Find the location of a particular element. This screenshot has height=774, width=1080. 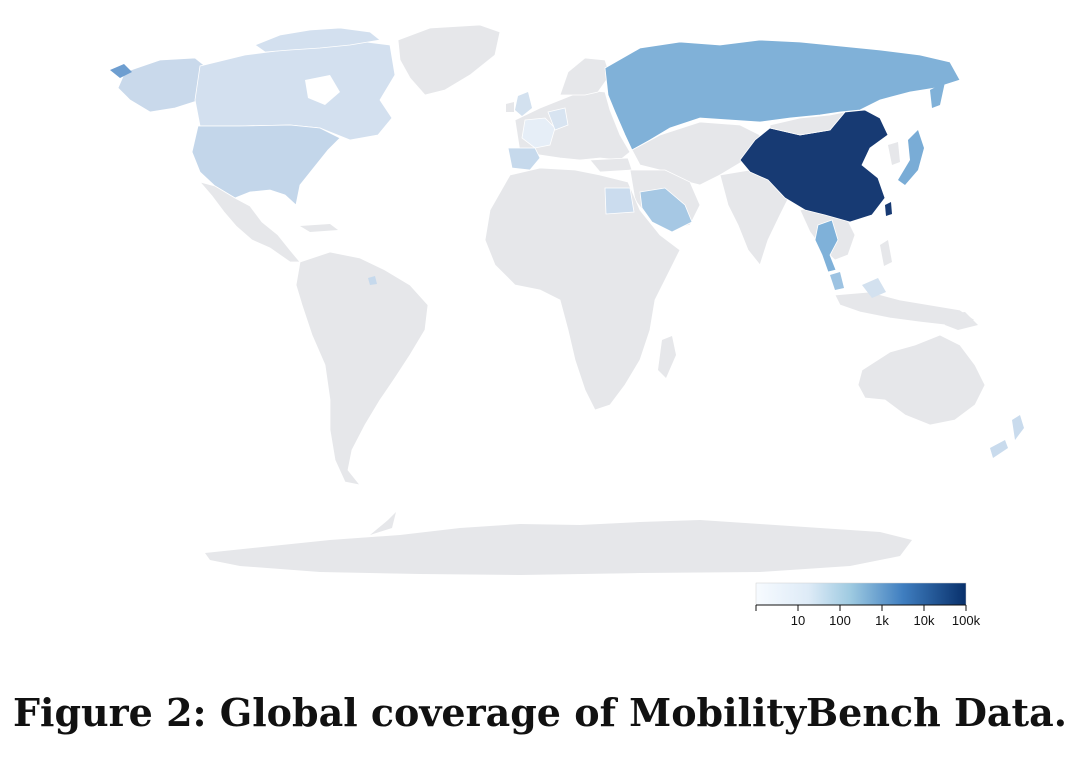

region-japan is located at coordinates (911, 157).